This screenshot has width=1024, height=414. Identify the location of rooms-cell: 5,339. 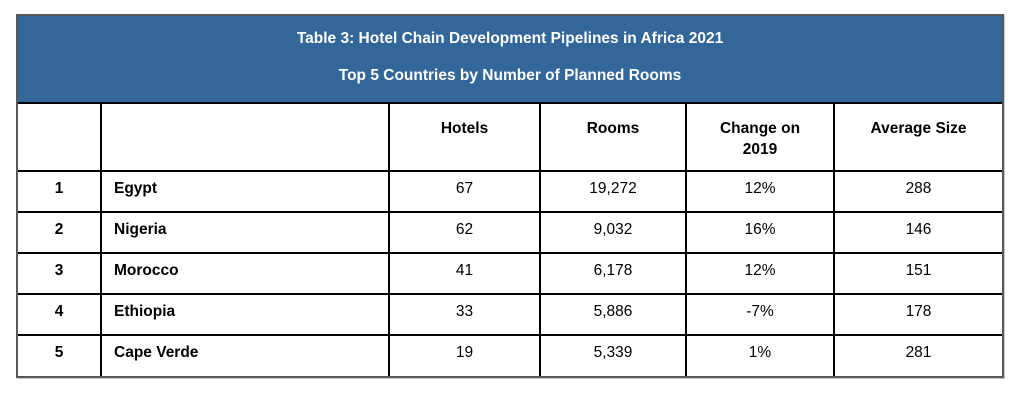
(613, 355).